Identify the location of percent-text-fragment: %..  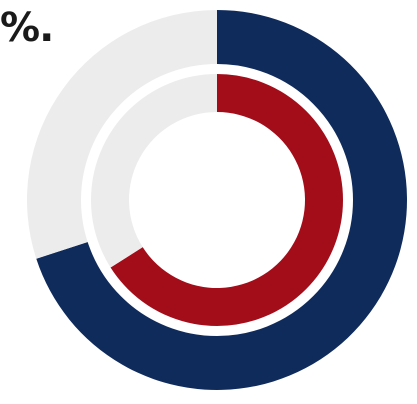
(27, 28).